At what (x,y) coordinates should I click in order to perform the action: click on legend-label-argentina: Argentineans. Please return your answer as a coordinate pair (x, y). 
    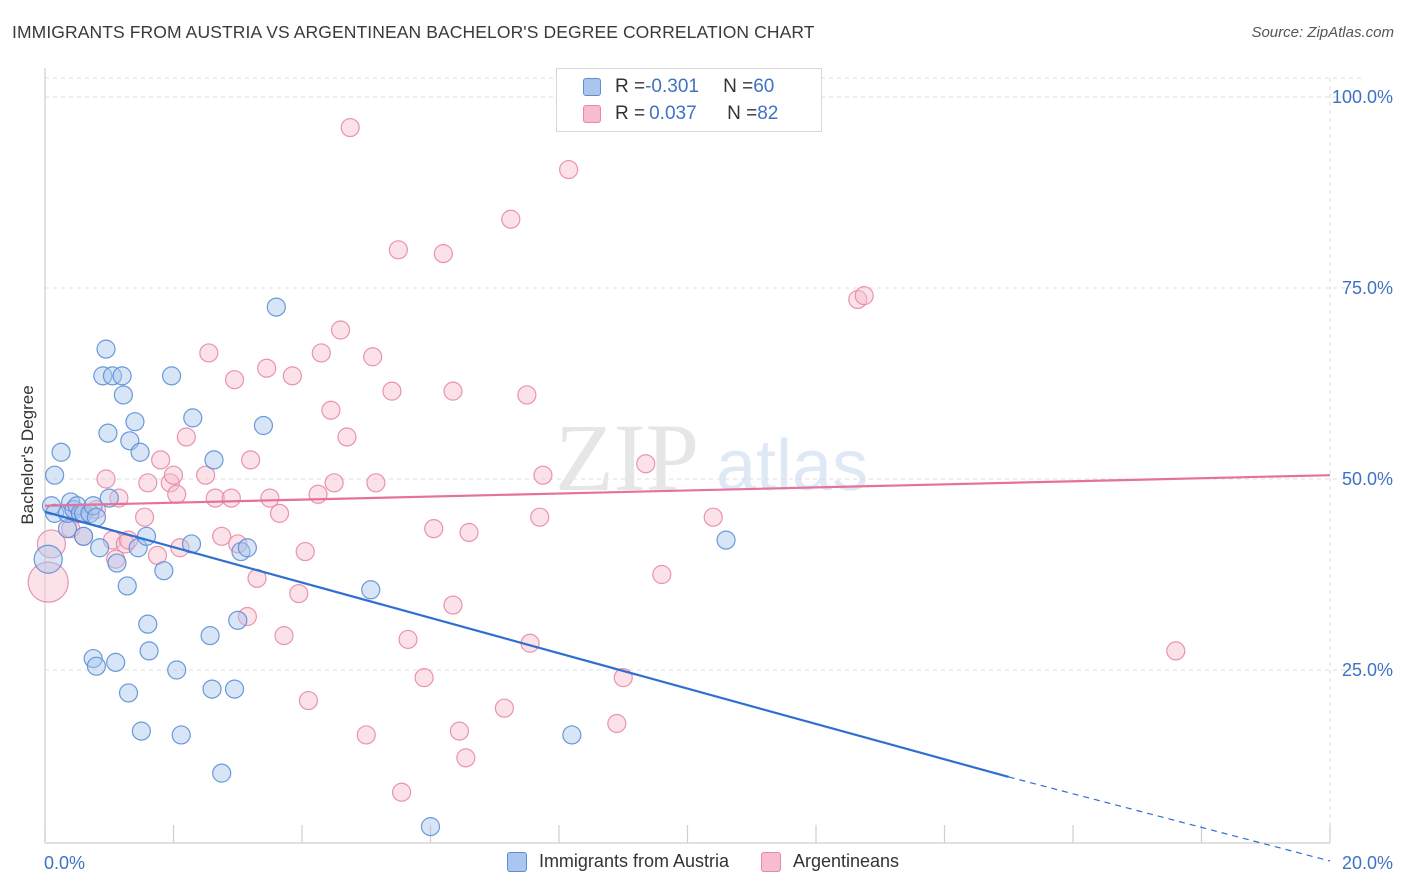
    Looking at the image, I should click on (846, 861).